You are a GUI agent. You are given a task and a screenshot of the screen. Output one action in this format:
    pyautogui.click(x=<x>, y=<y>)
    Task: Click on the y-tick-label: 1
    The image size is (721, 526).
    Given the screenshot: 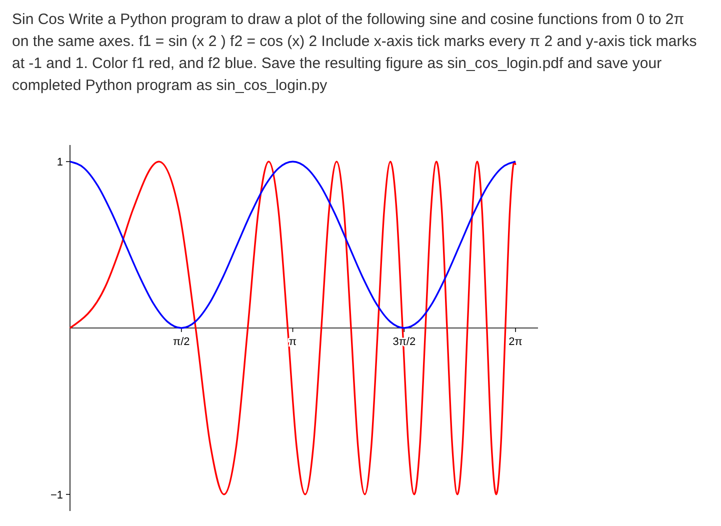 What is the action you would take?
    pyautogui.click(x=59, y=162)
    